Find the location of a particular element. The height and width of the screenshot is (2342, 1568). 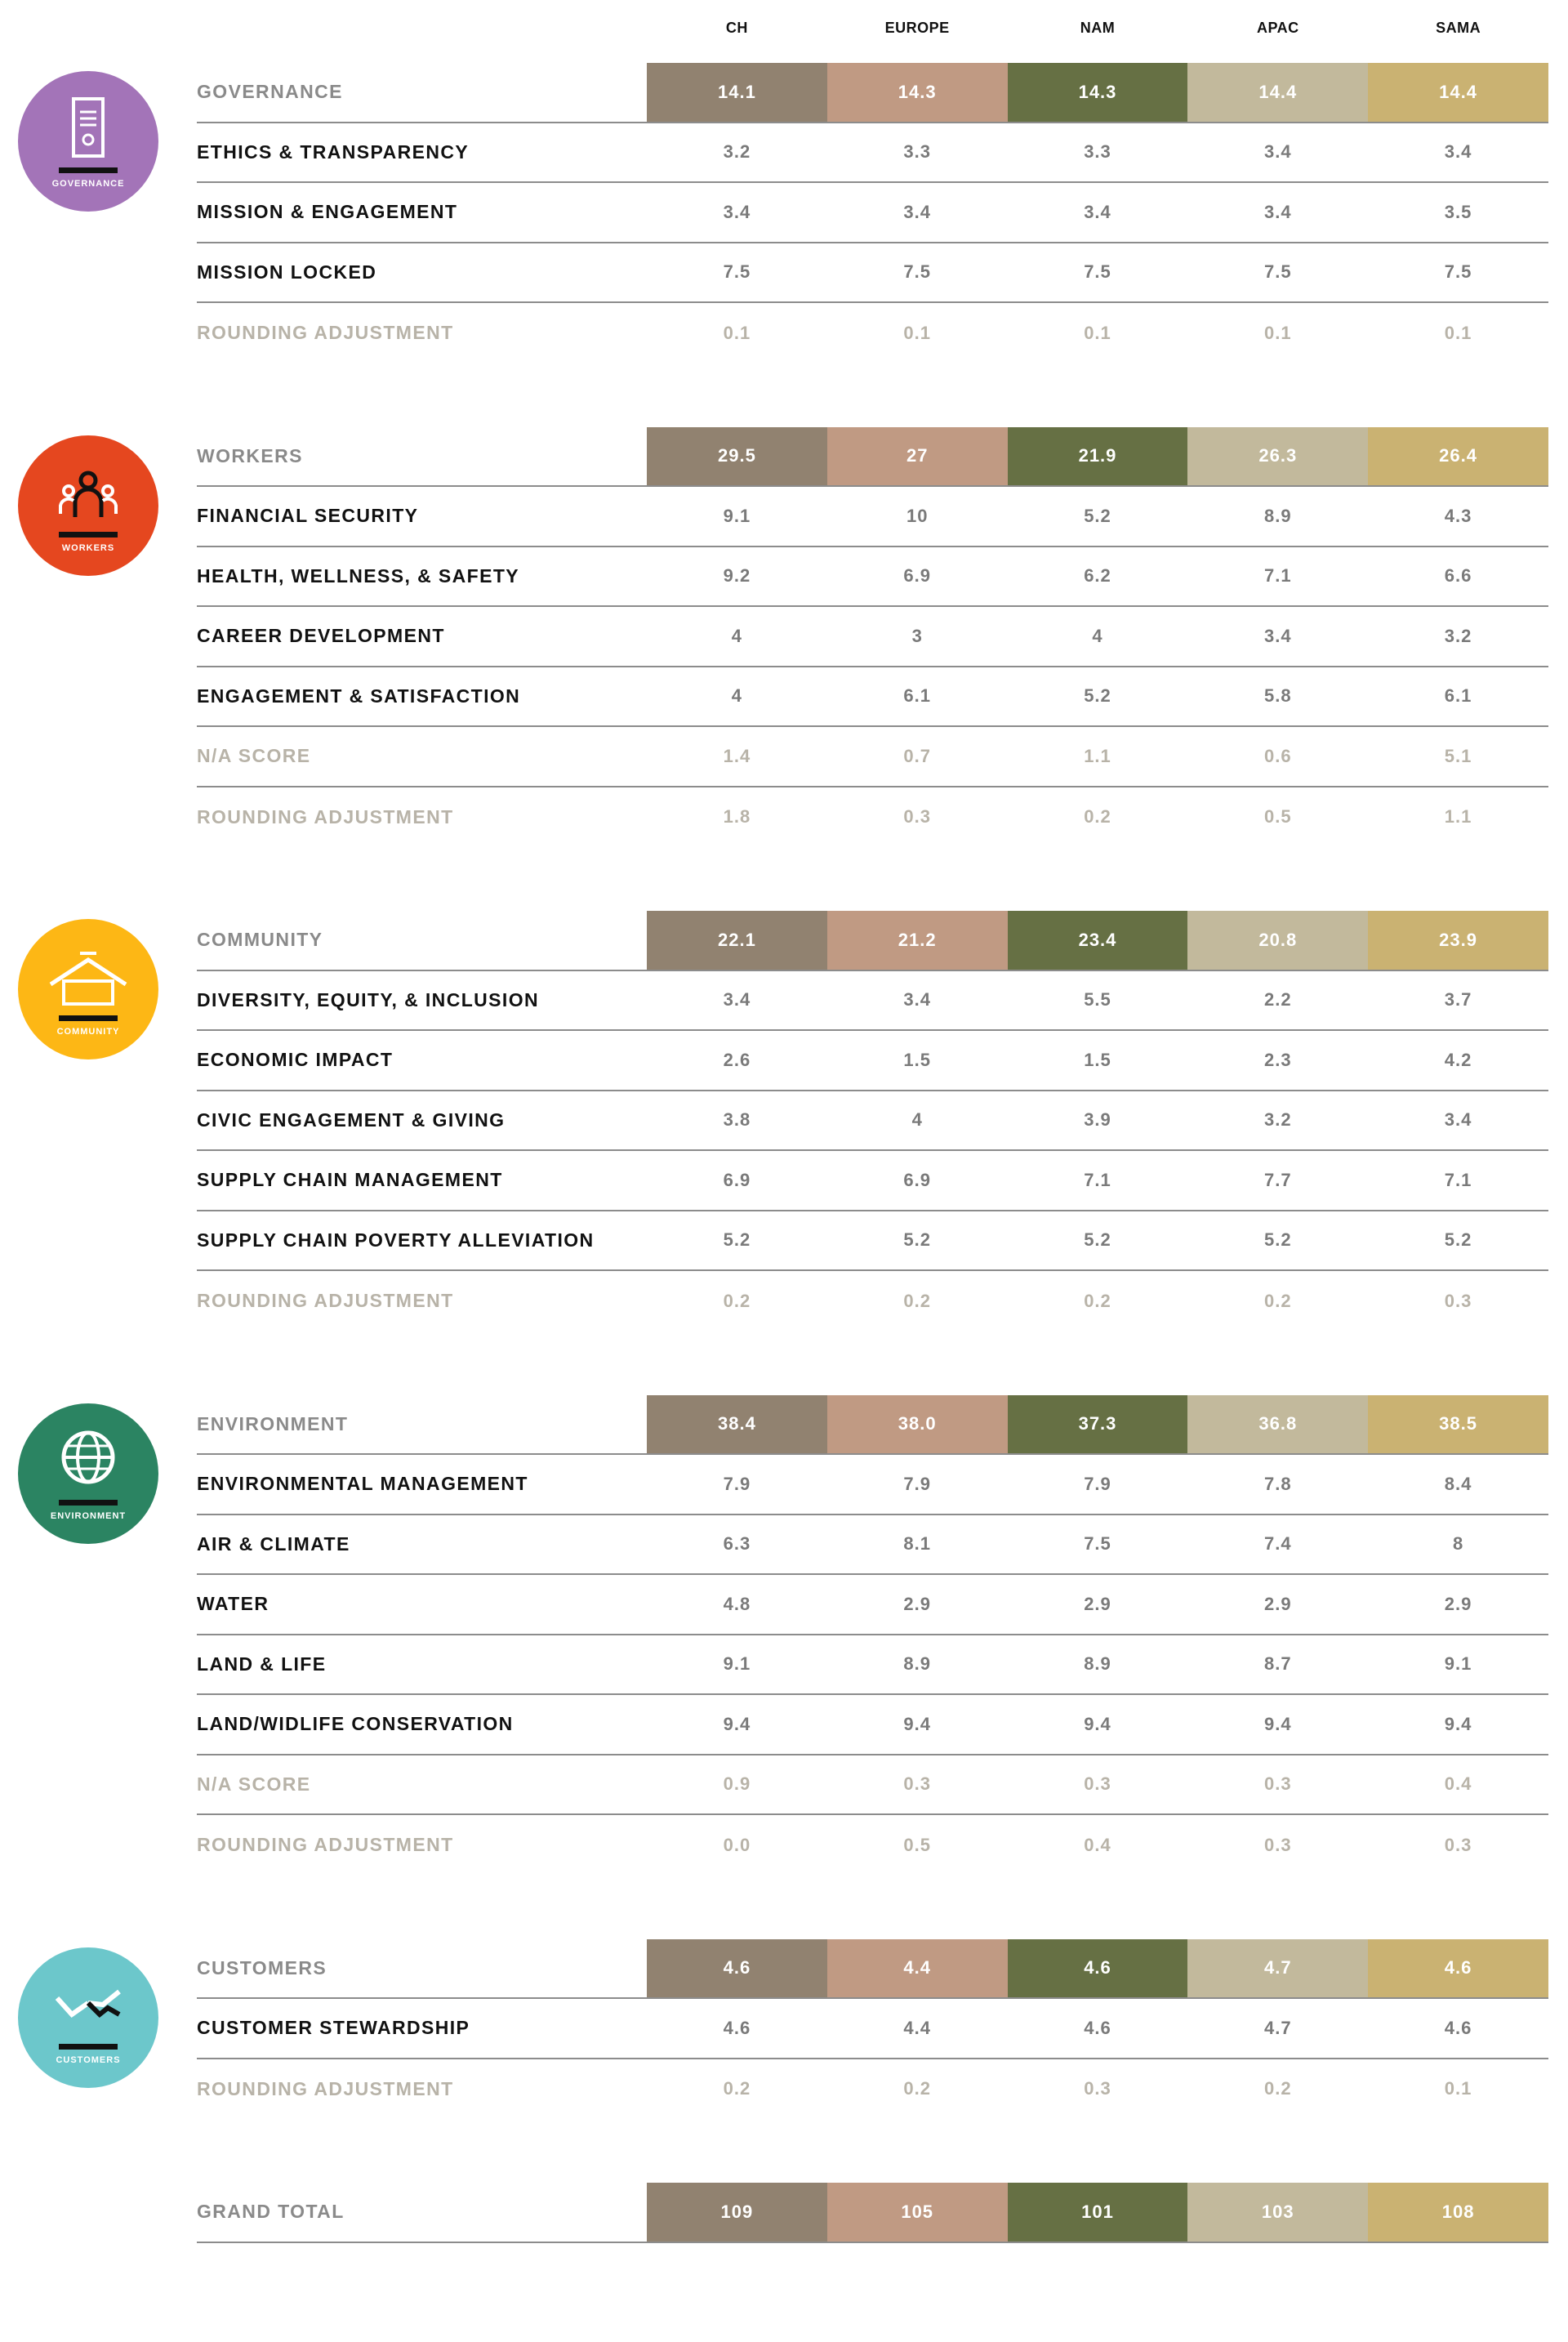

cell-apac: 0.6 is located at coordinates (1277, 756).